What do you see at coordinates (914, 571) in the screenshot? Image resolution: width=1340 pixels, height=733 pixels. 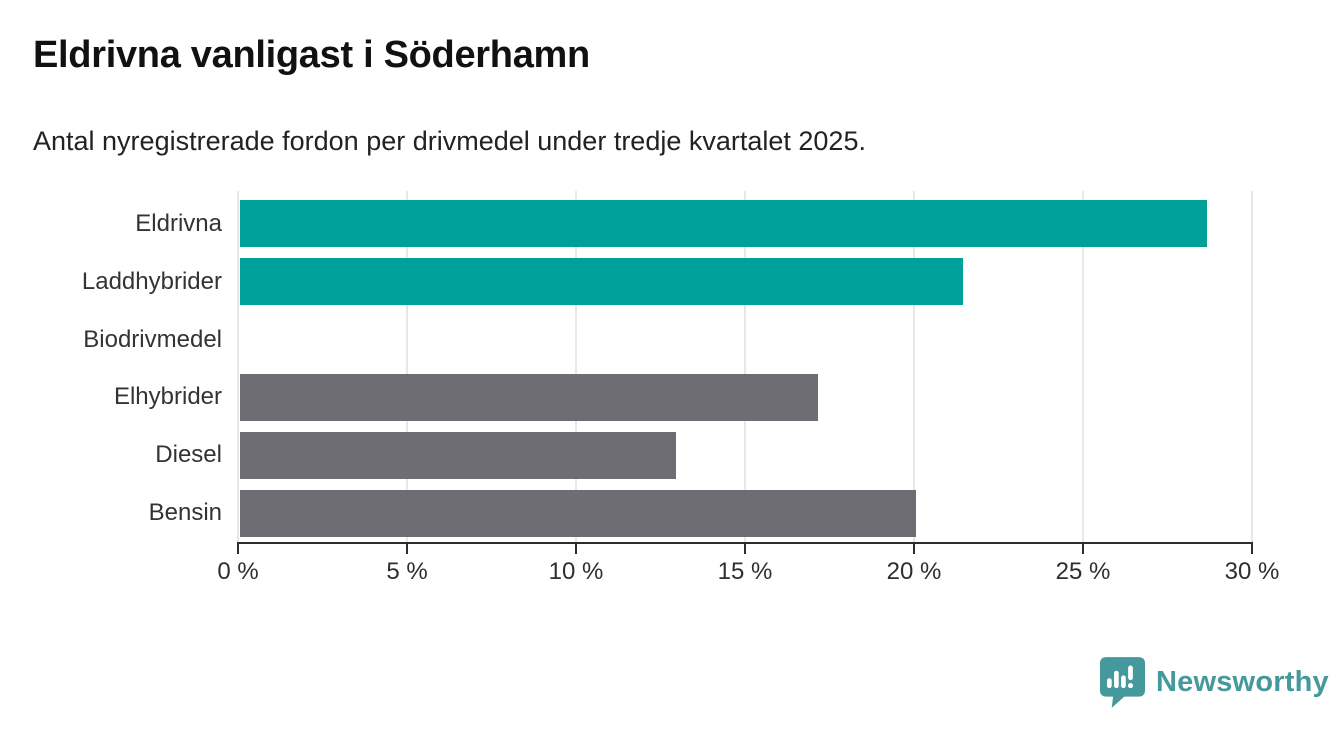 I see `x-axis-tick-label: 20 %` at bounding box center [914, 571].